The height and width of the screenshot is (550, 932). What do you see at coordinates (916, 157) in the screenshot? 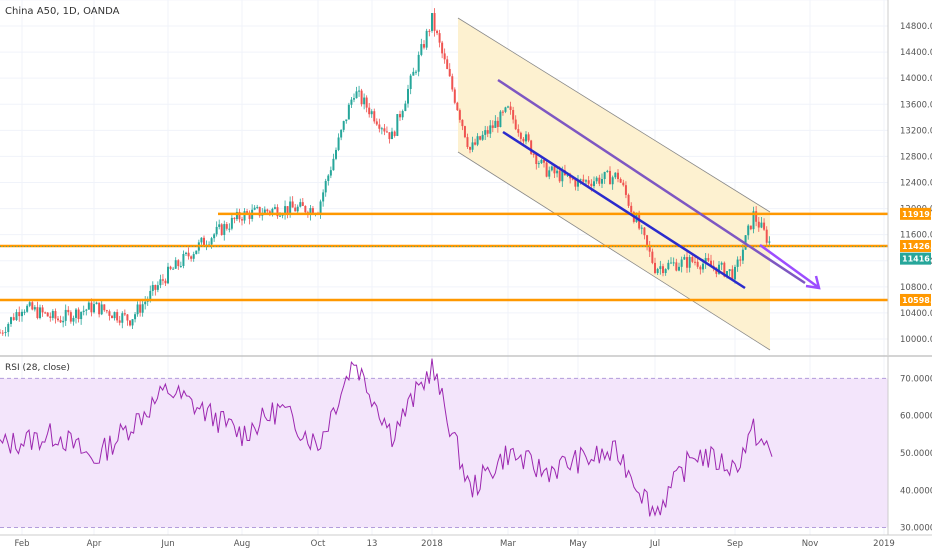
I see `price-tick-label: 12800.0` at bounding box center [916, 157].